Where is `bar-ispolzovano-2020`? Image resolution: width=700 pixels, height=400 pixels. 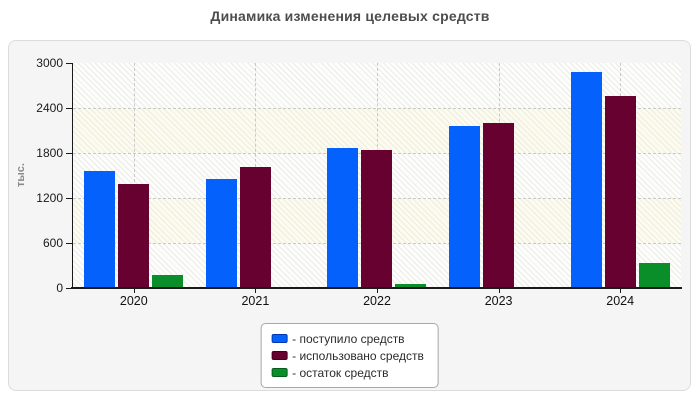
bar-ispolzovano-2020 is located at coordinates (134, 235).